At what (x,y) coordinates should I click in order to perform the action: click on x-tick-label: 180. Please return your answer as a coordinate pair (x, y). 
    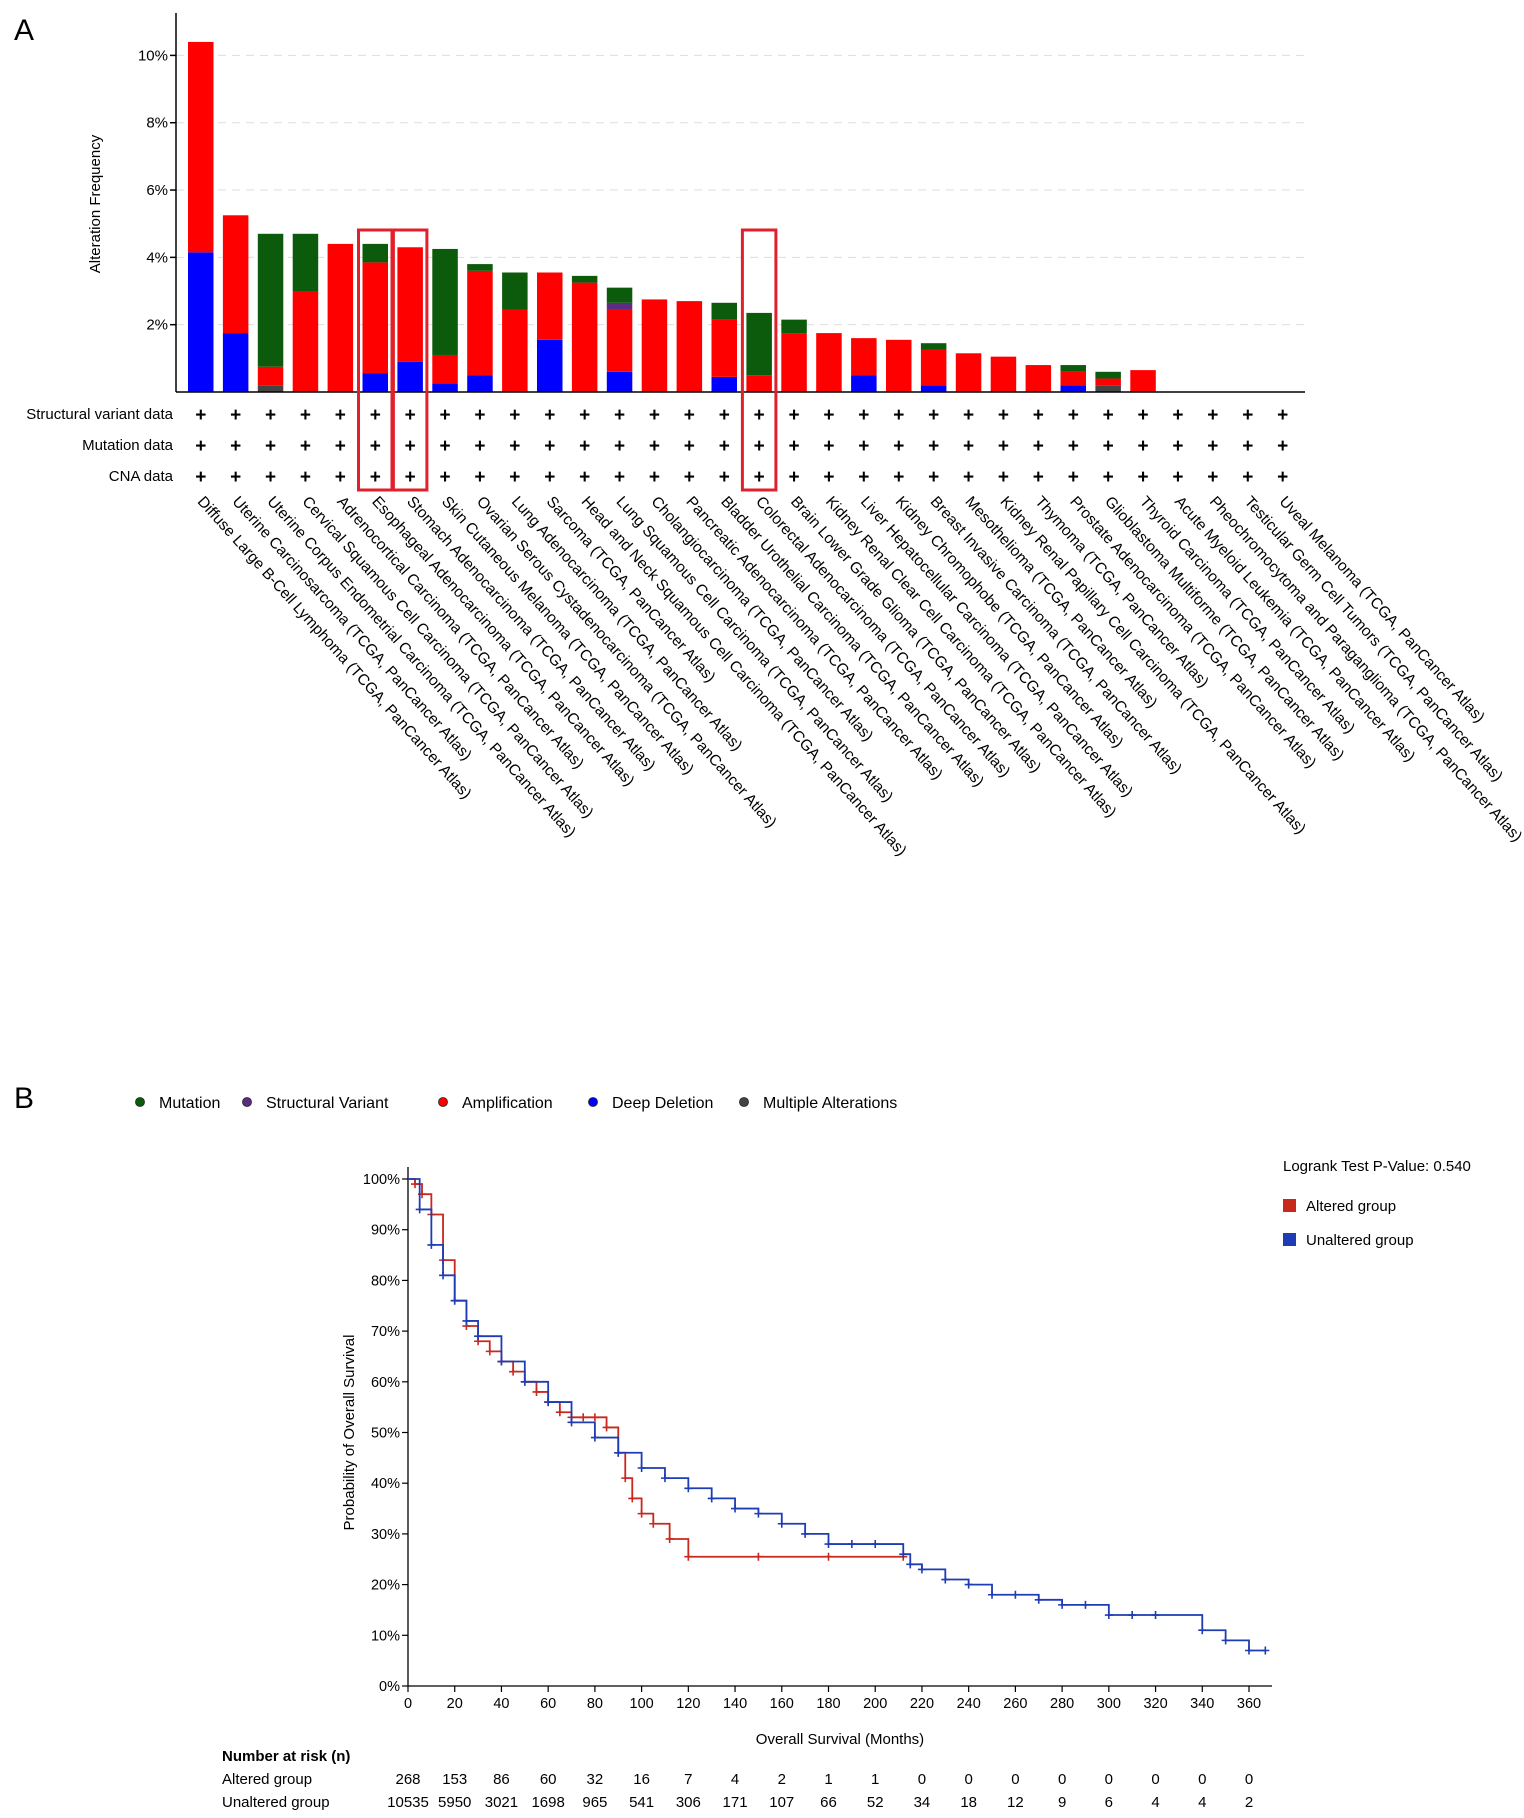
    Looking at the image, I should click on (828, 1704).